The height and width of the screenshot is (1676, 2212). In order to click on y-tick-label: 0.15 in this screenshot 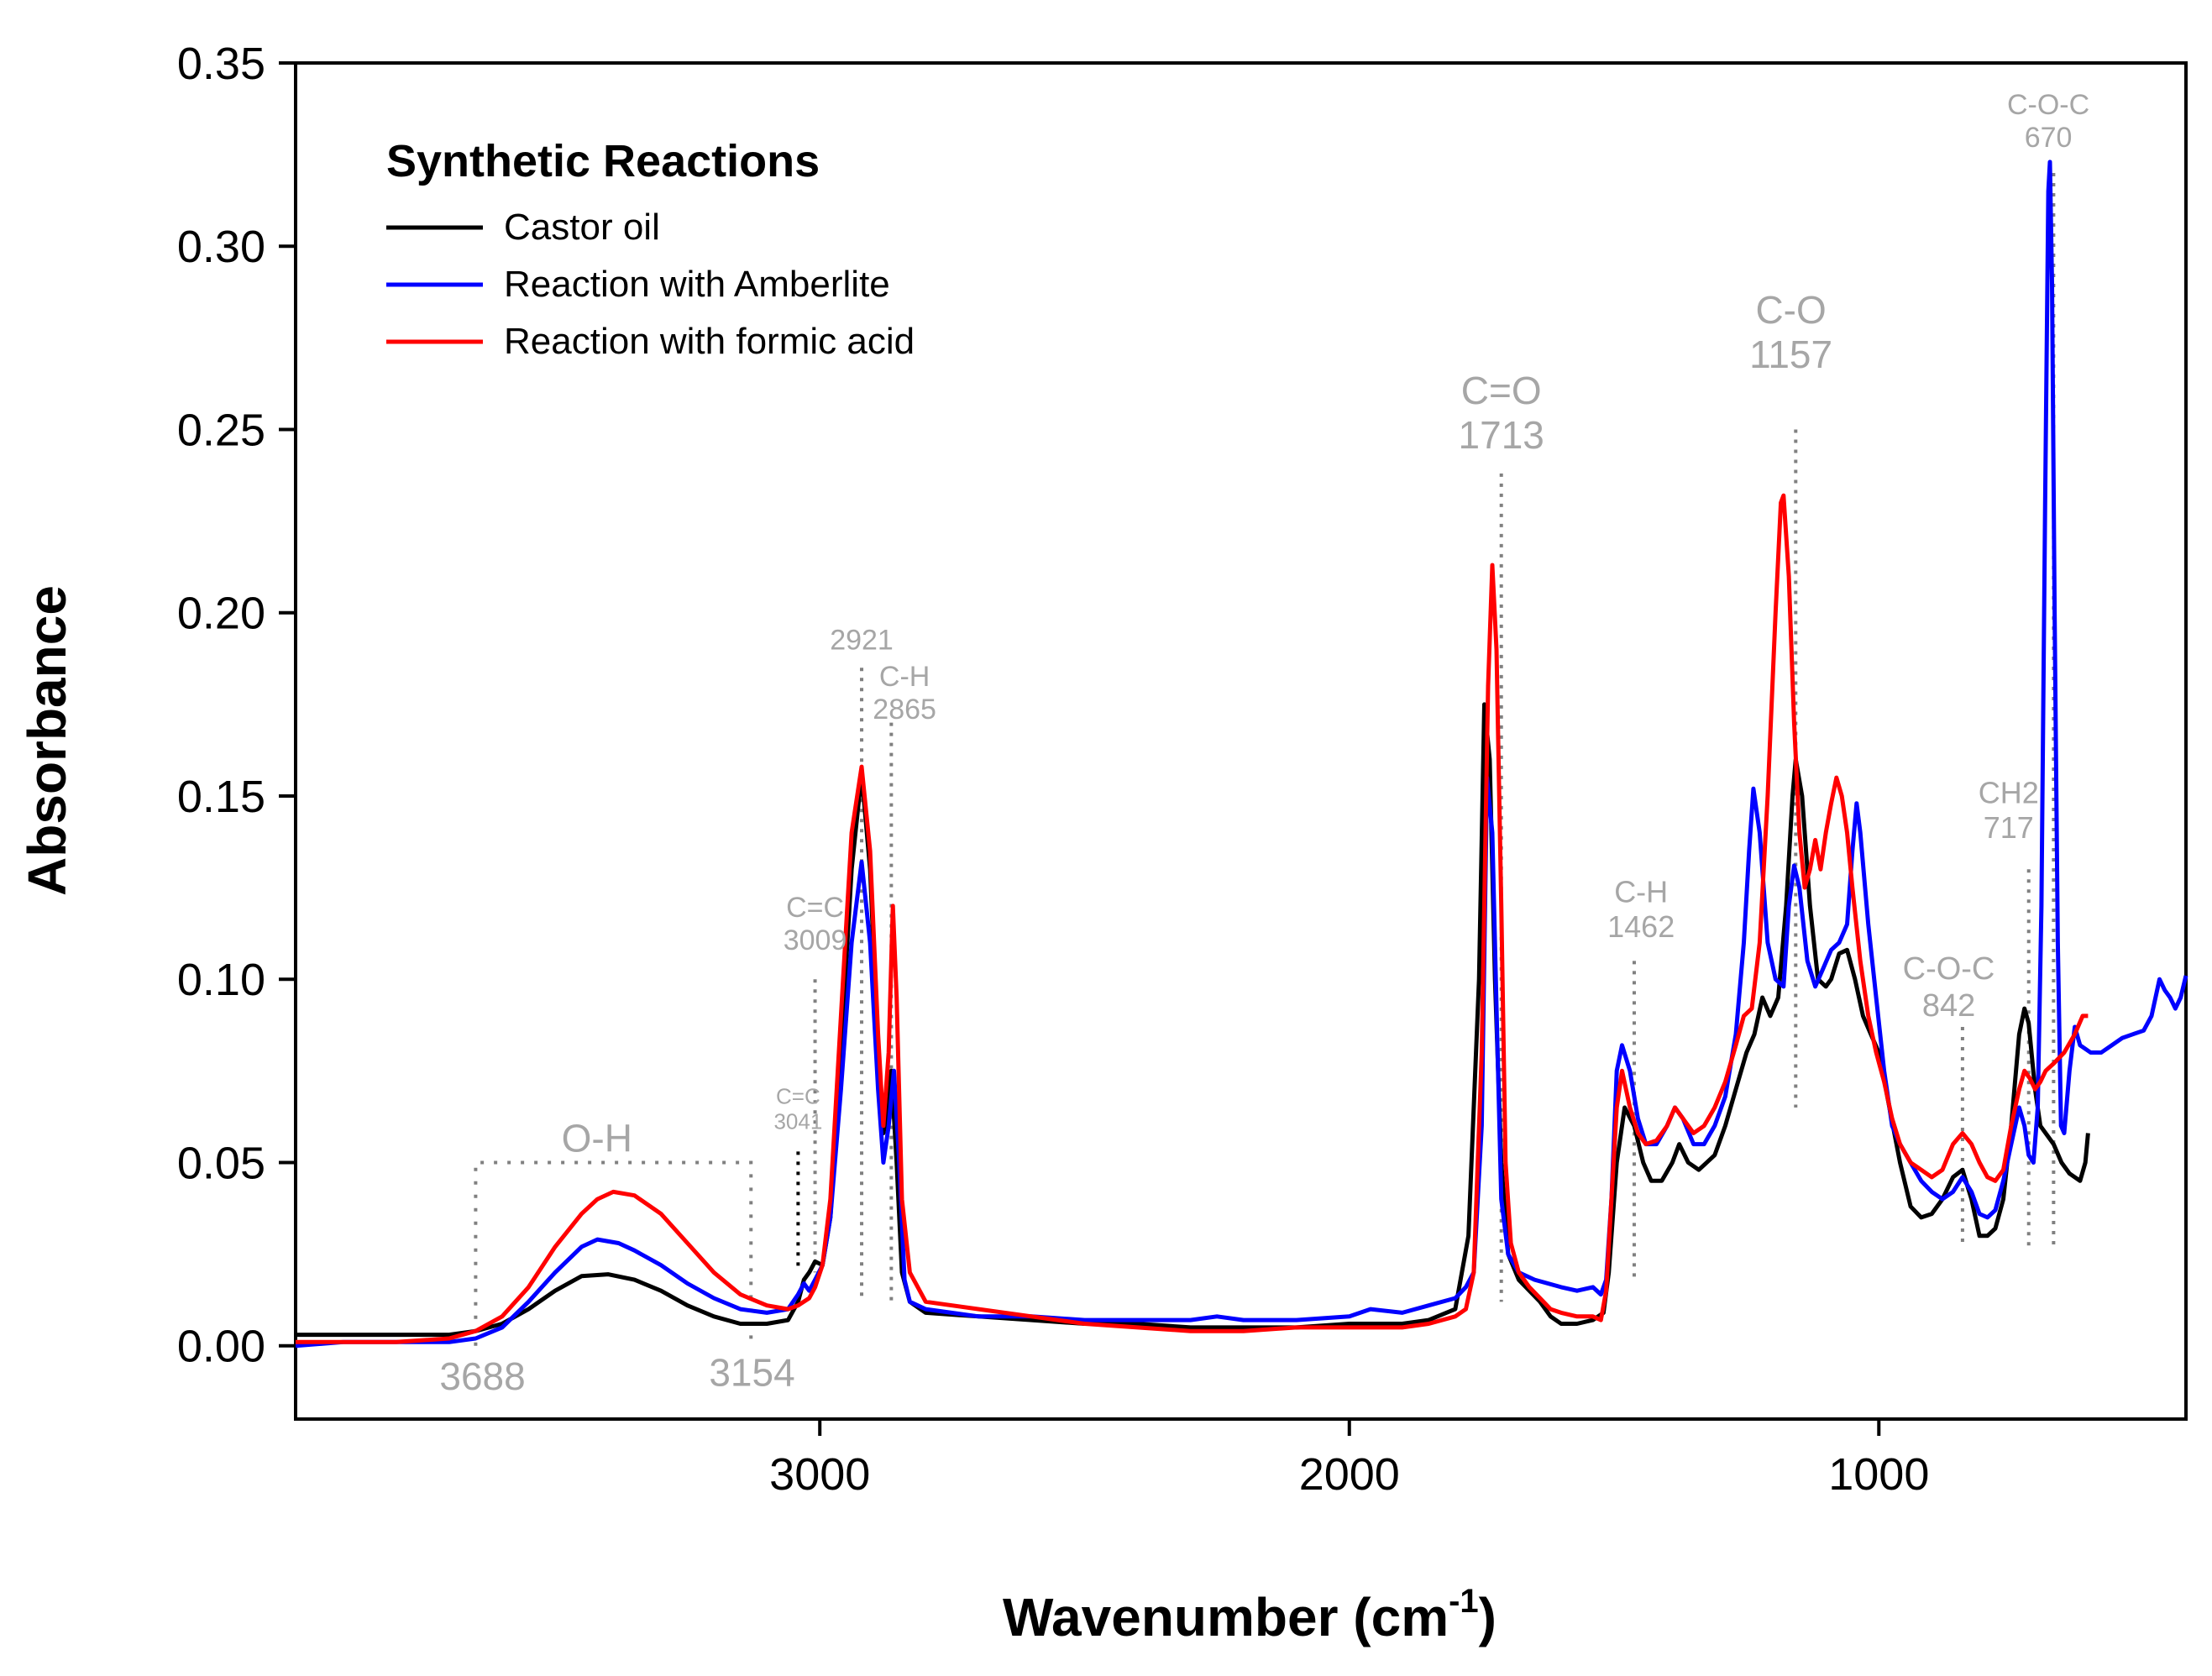, I will do `click(221, 797)`.